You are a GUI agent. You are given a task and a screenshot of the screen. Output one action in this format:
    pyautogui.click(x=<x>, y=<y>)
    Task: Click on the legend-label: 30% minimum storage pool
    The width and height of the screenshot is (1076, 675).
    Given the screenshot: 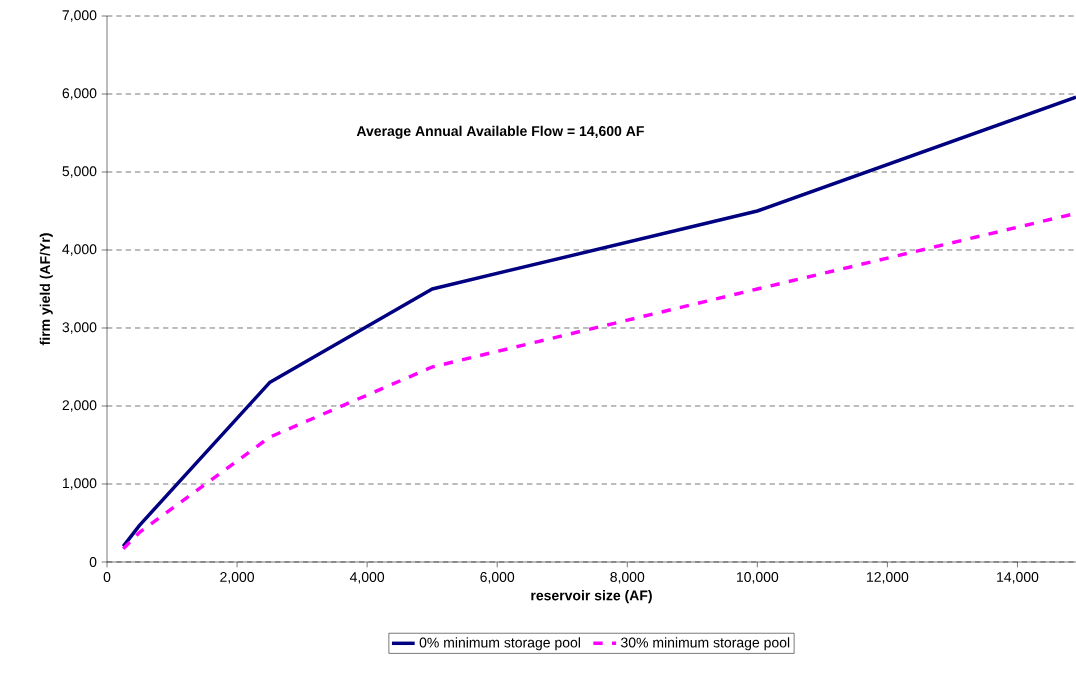 What is the action you would take?
    pyautogui.click(x=705, y=644)
    